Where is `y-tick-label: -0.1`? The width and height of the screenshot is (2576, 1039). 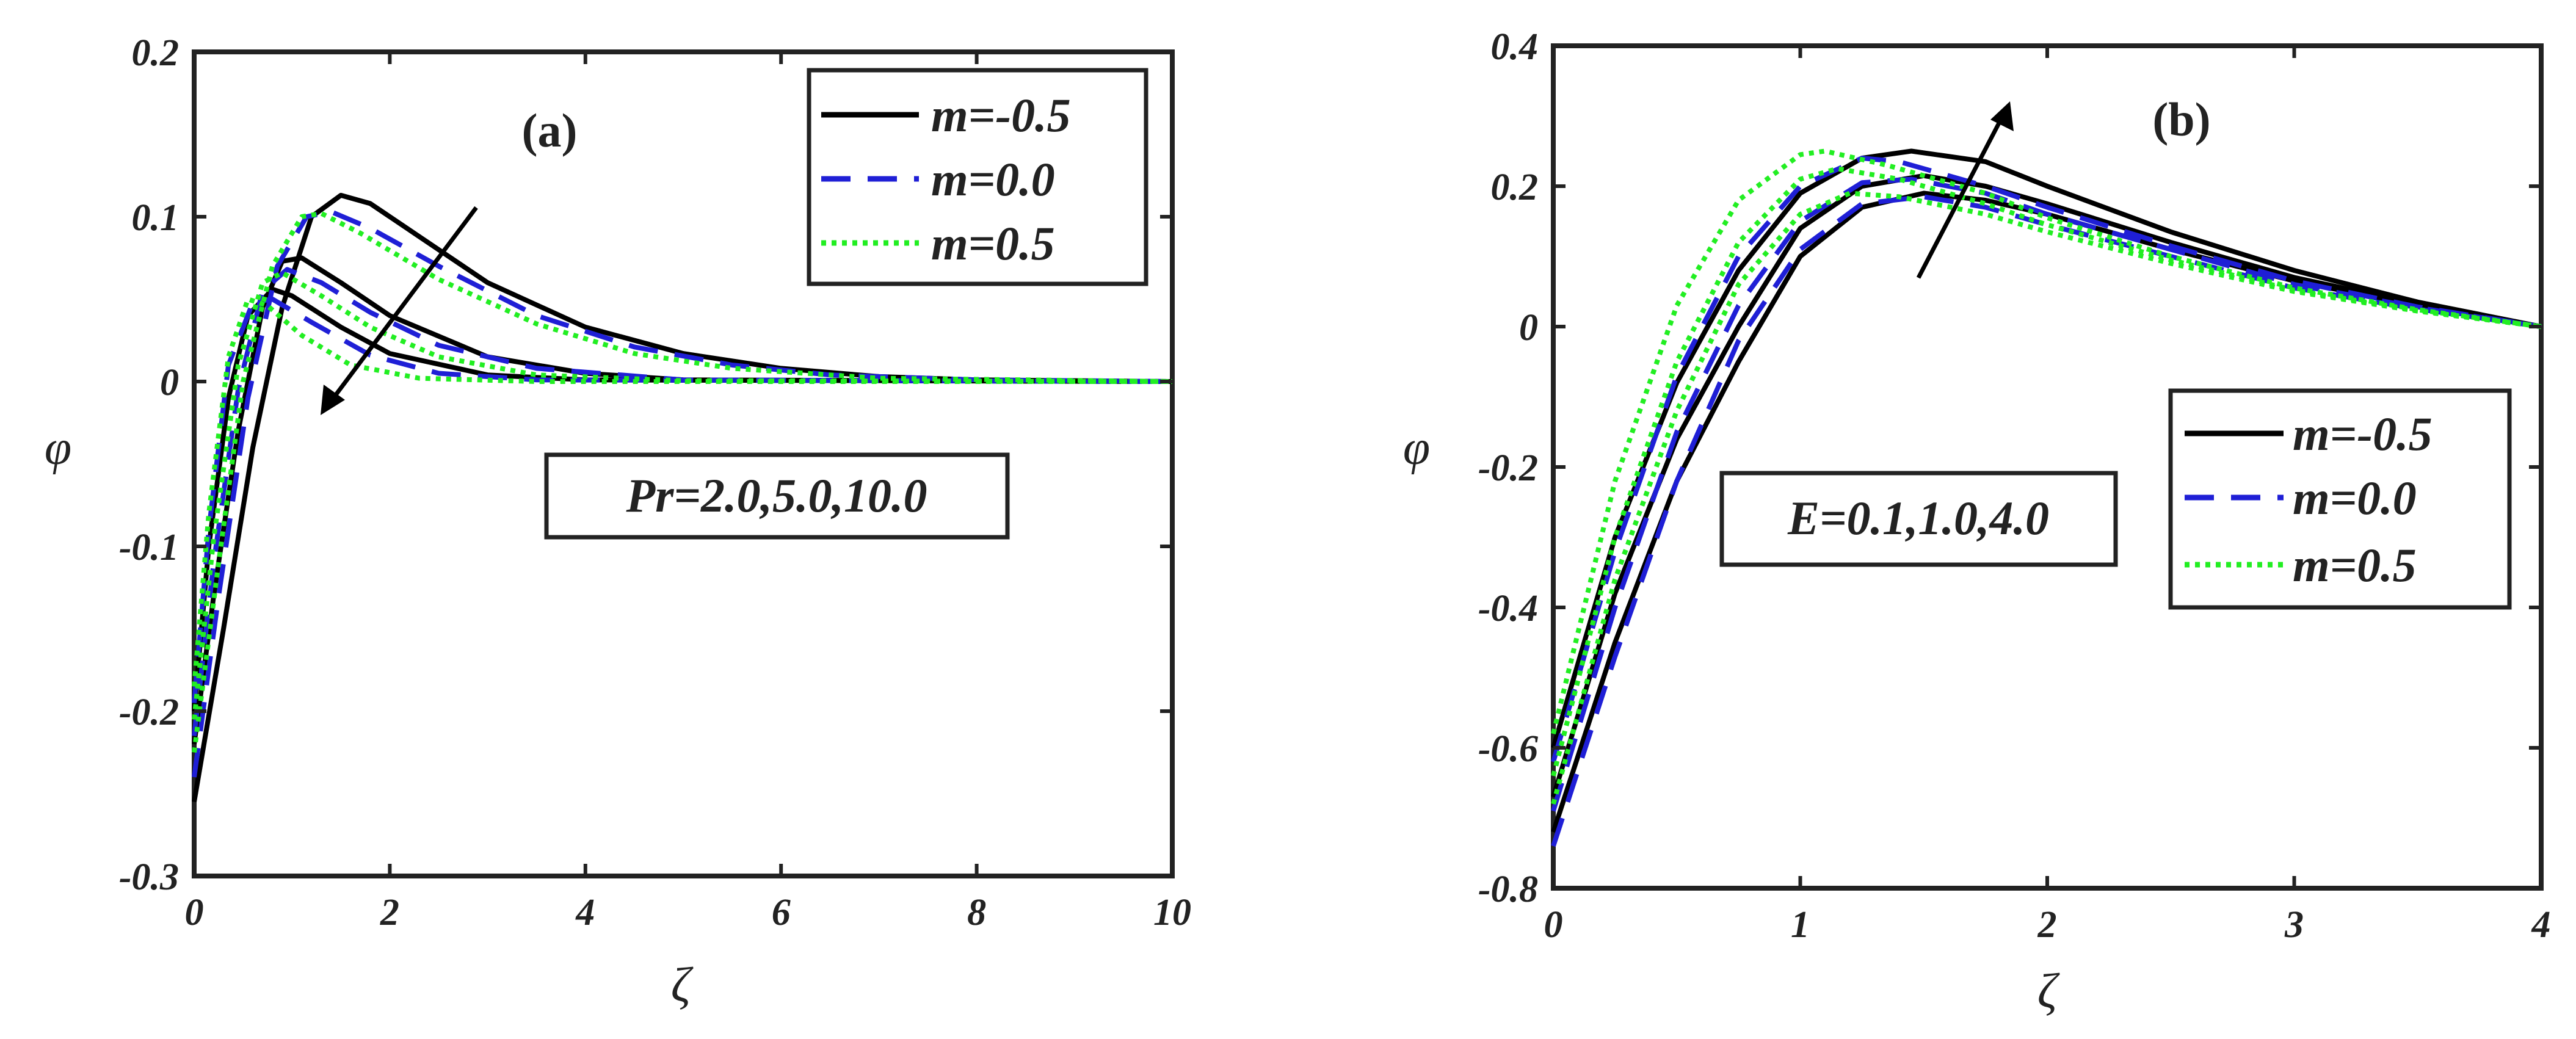
y-tick-label: -0.1 is located at coordinates (149, 547).